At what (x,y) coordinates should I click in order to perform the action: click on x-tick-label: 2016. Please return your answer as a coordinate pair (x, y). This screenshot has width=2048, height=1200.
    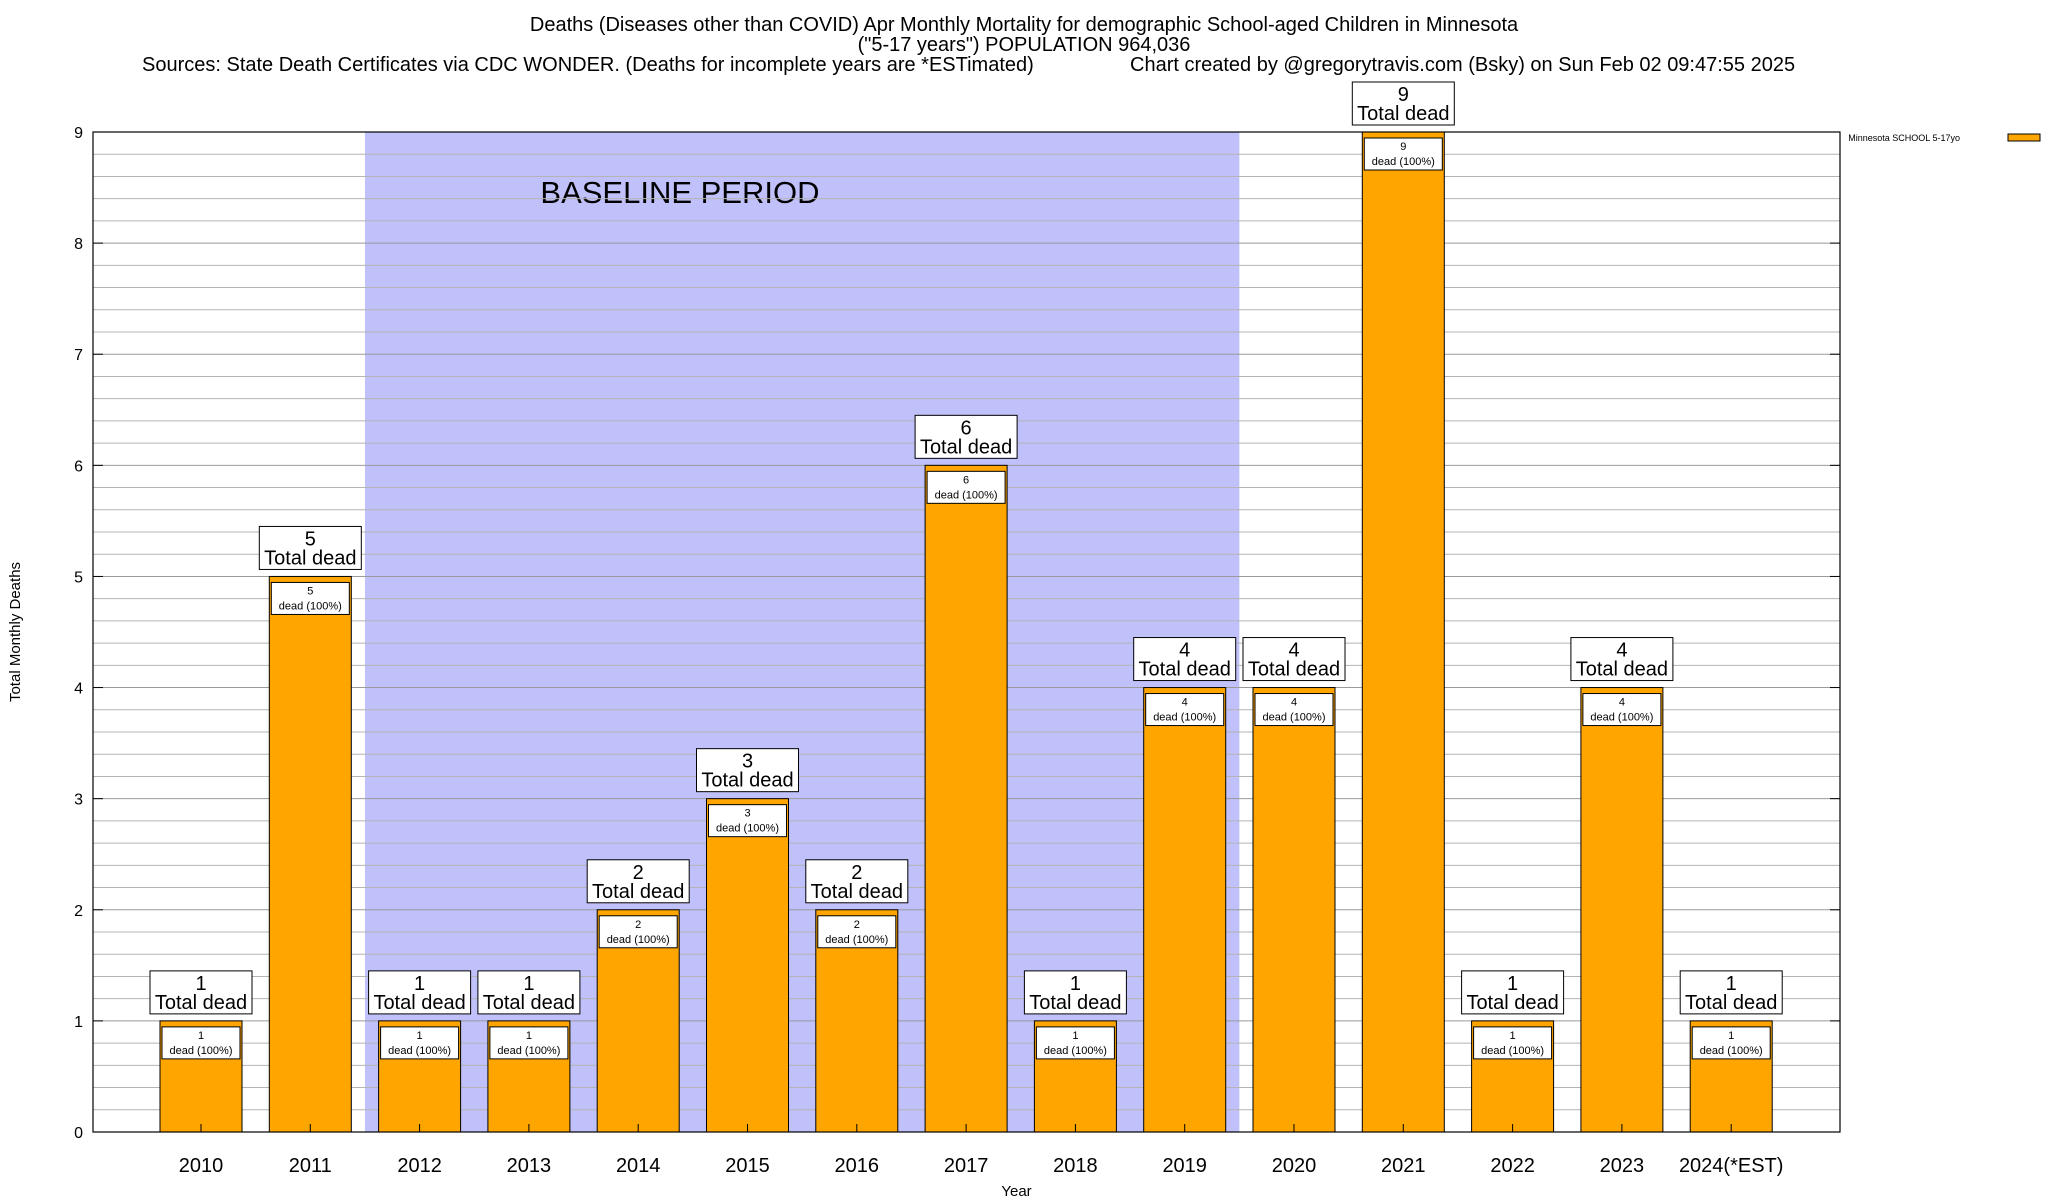
    Looking at the image, I should click on (857, 1166).